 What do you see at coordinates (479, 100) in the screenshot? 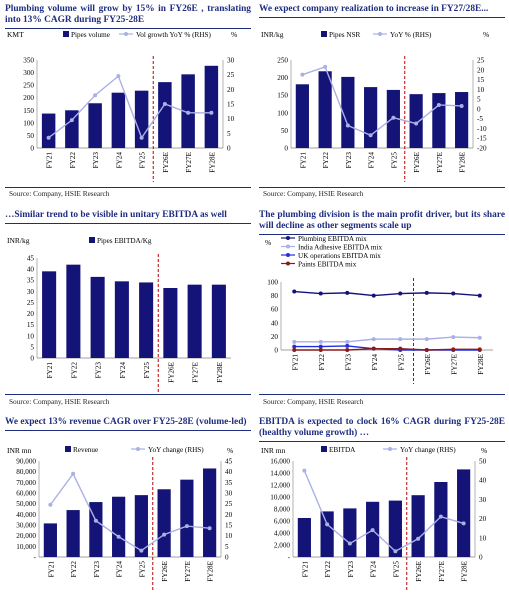
I see `y2-tick-label: 5` at bounding box center [479, 100].